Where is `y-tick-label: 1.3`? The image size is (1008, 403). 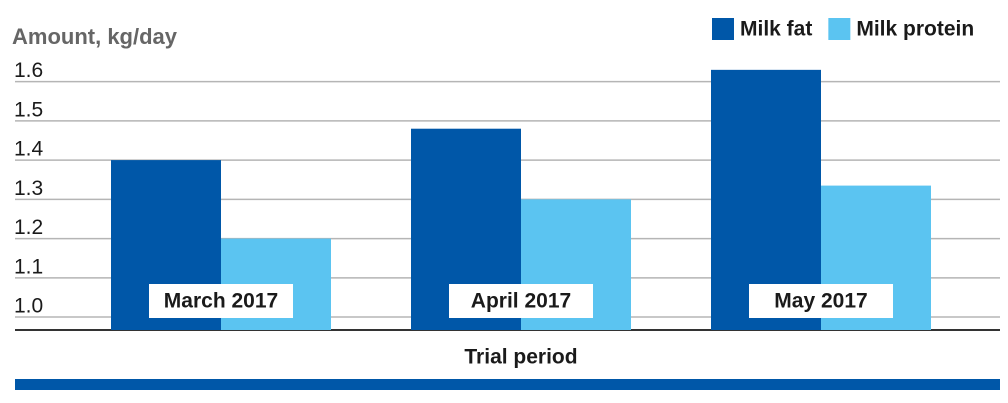 y-tick-label: 1.3 is located at coordinates (28, 188).